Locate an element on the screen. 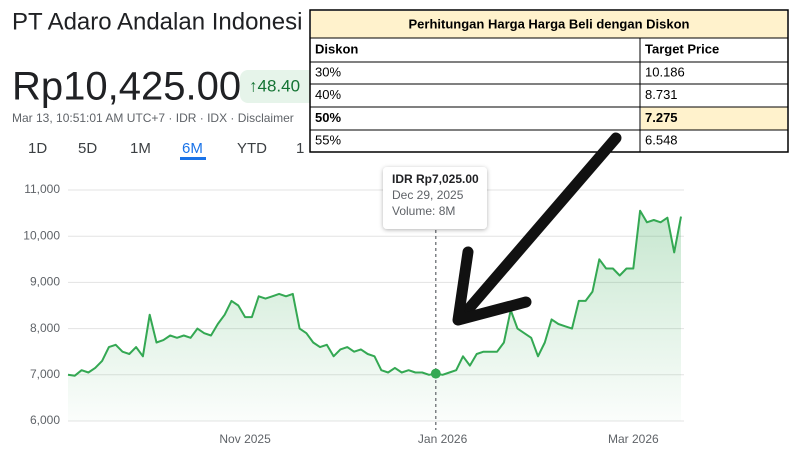  arrow-shaft is located at coordinates (541, 225).